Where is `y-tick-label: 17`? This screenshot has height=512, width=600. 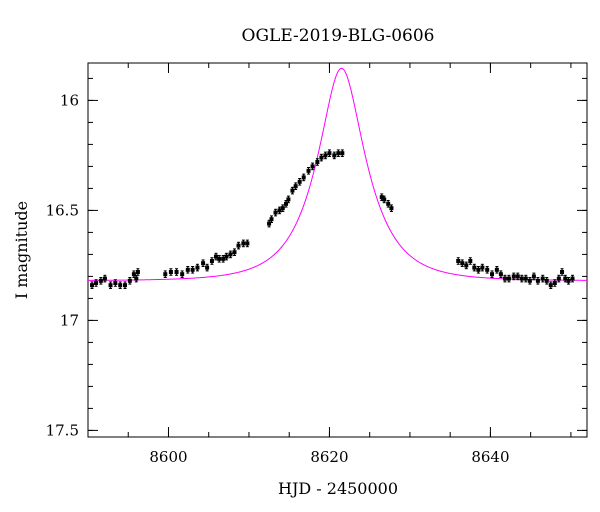 y-tick-label: 17 is located at coordinates (69, 320).